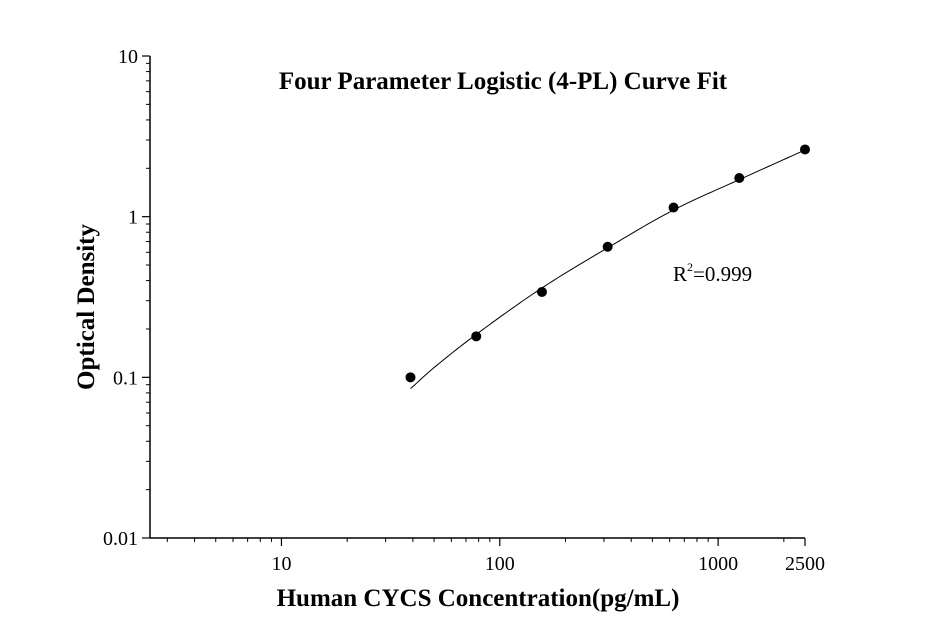 The image size is (933, 644). Describe the element at coordinates (503, 81) in the screenshot. I see `chart-title: Four Parameter Logistic (4-PL) Curve Fit` at that location.